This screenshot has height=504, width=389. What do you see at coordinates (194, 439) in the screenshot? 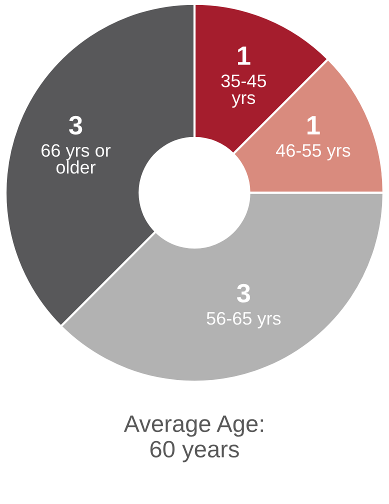
I see `text: Average Age: 60 years` at bounding box center [194, 439].